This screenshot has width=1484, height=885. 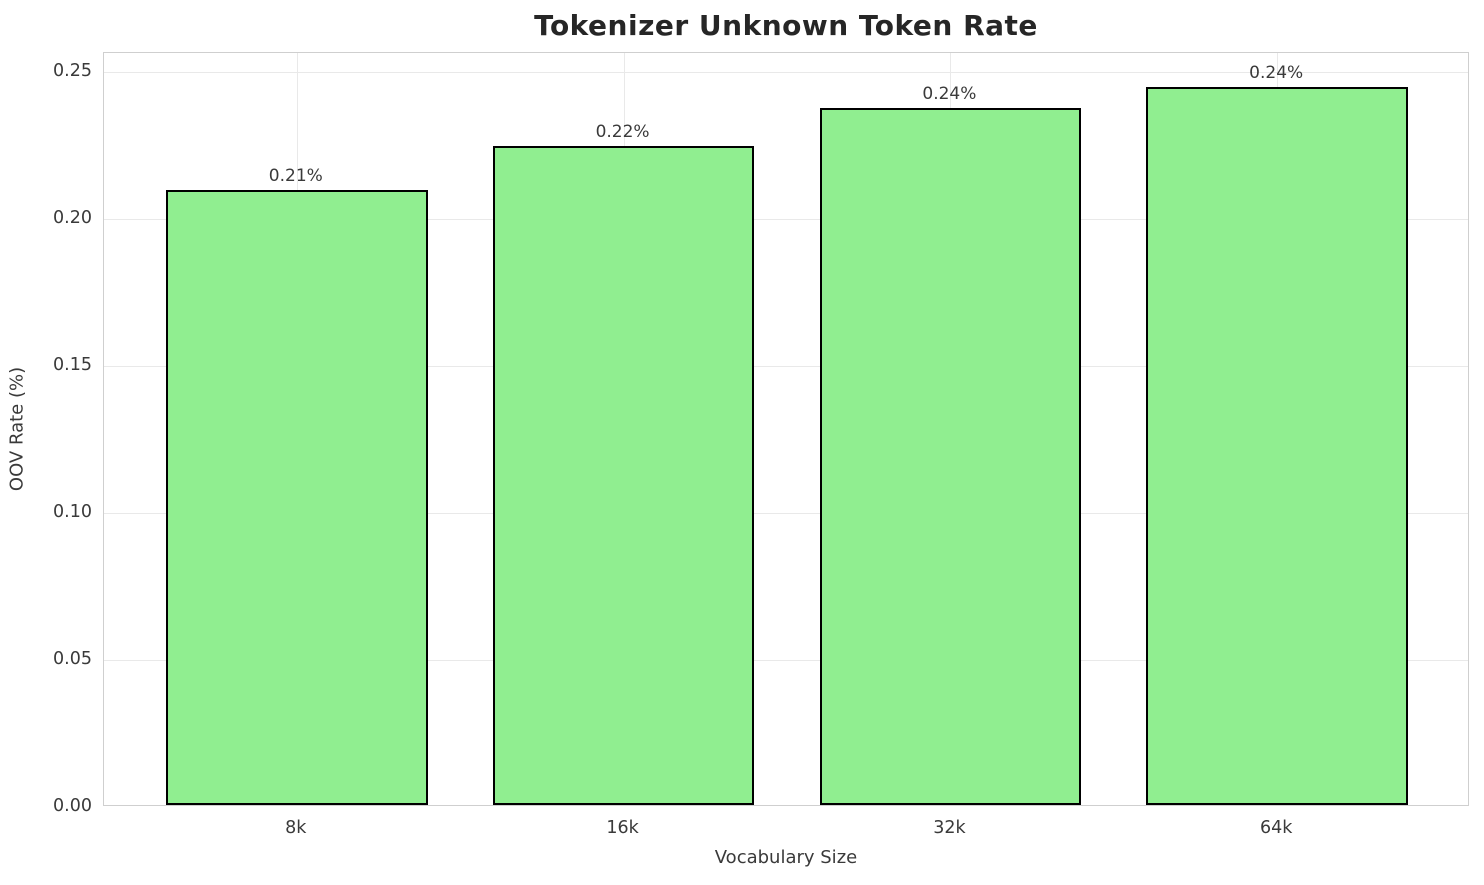 I want to click on y-tick-label: 0.00, so click(x=72, y=806).